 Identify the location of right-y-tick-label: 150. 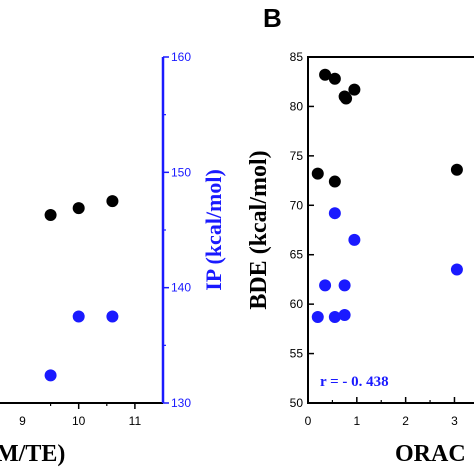
(181, 172).